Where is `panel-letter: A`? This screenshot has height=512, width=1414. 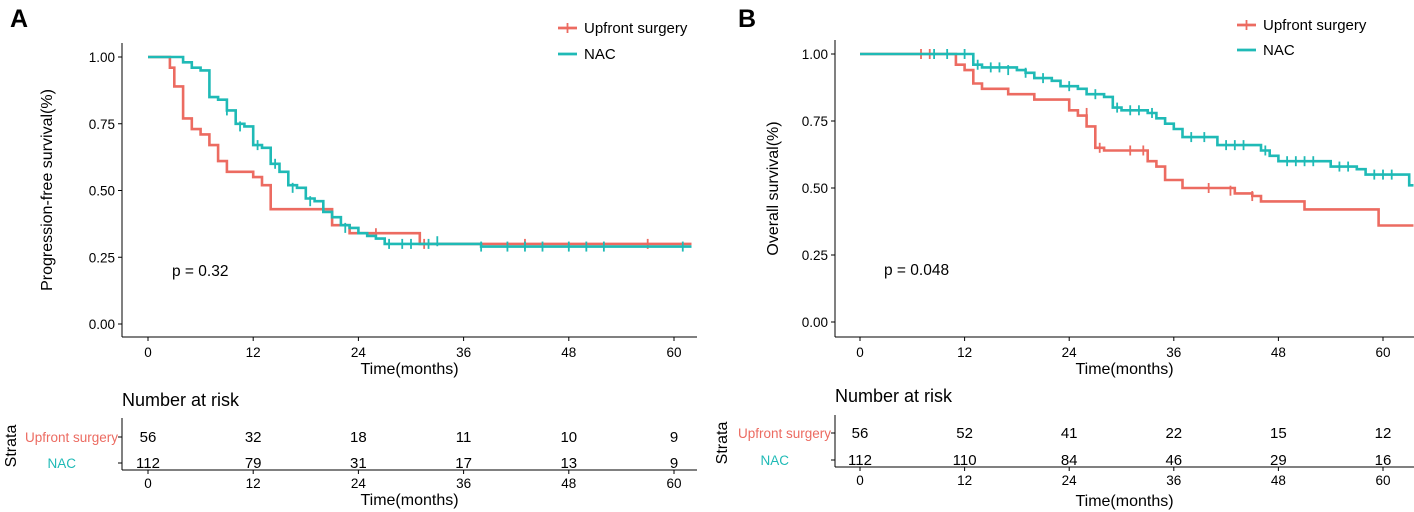 panel-letter: A is located at coordinates (19, 19).